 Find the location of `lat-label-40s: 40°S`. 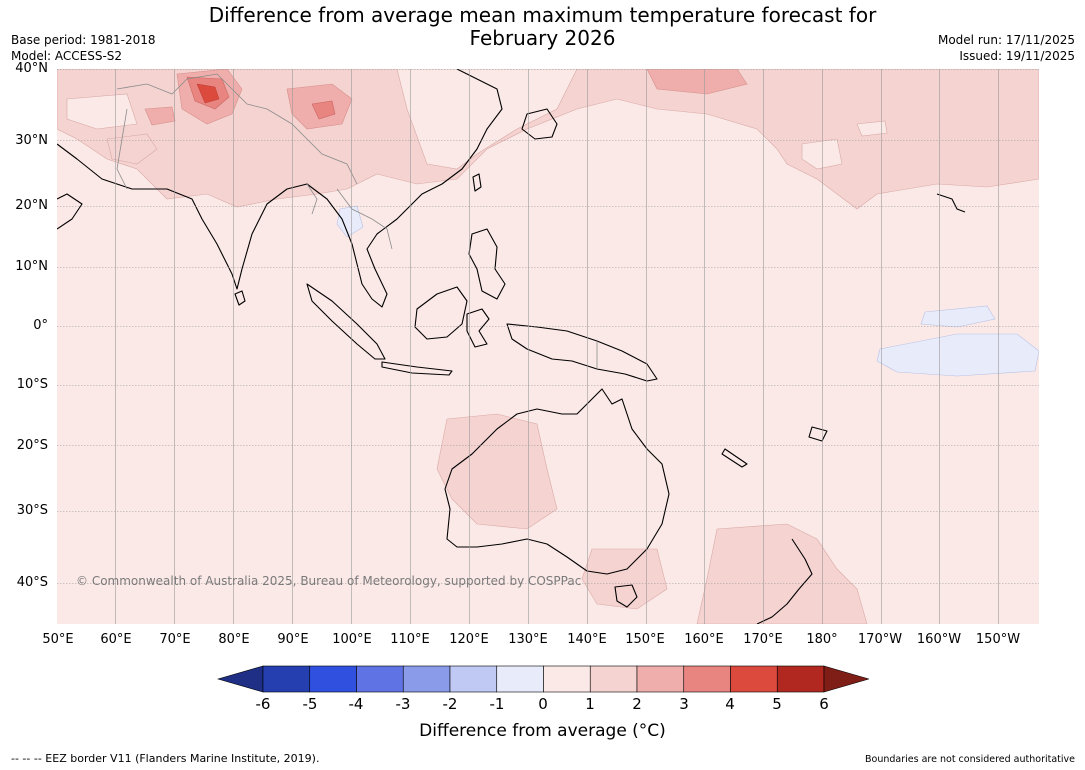

lat-label-40s: 40°S is located at coordinates (32, 582).